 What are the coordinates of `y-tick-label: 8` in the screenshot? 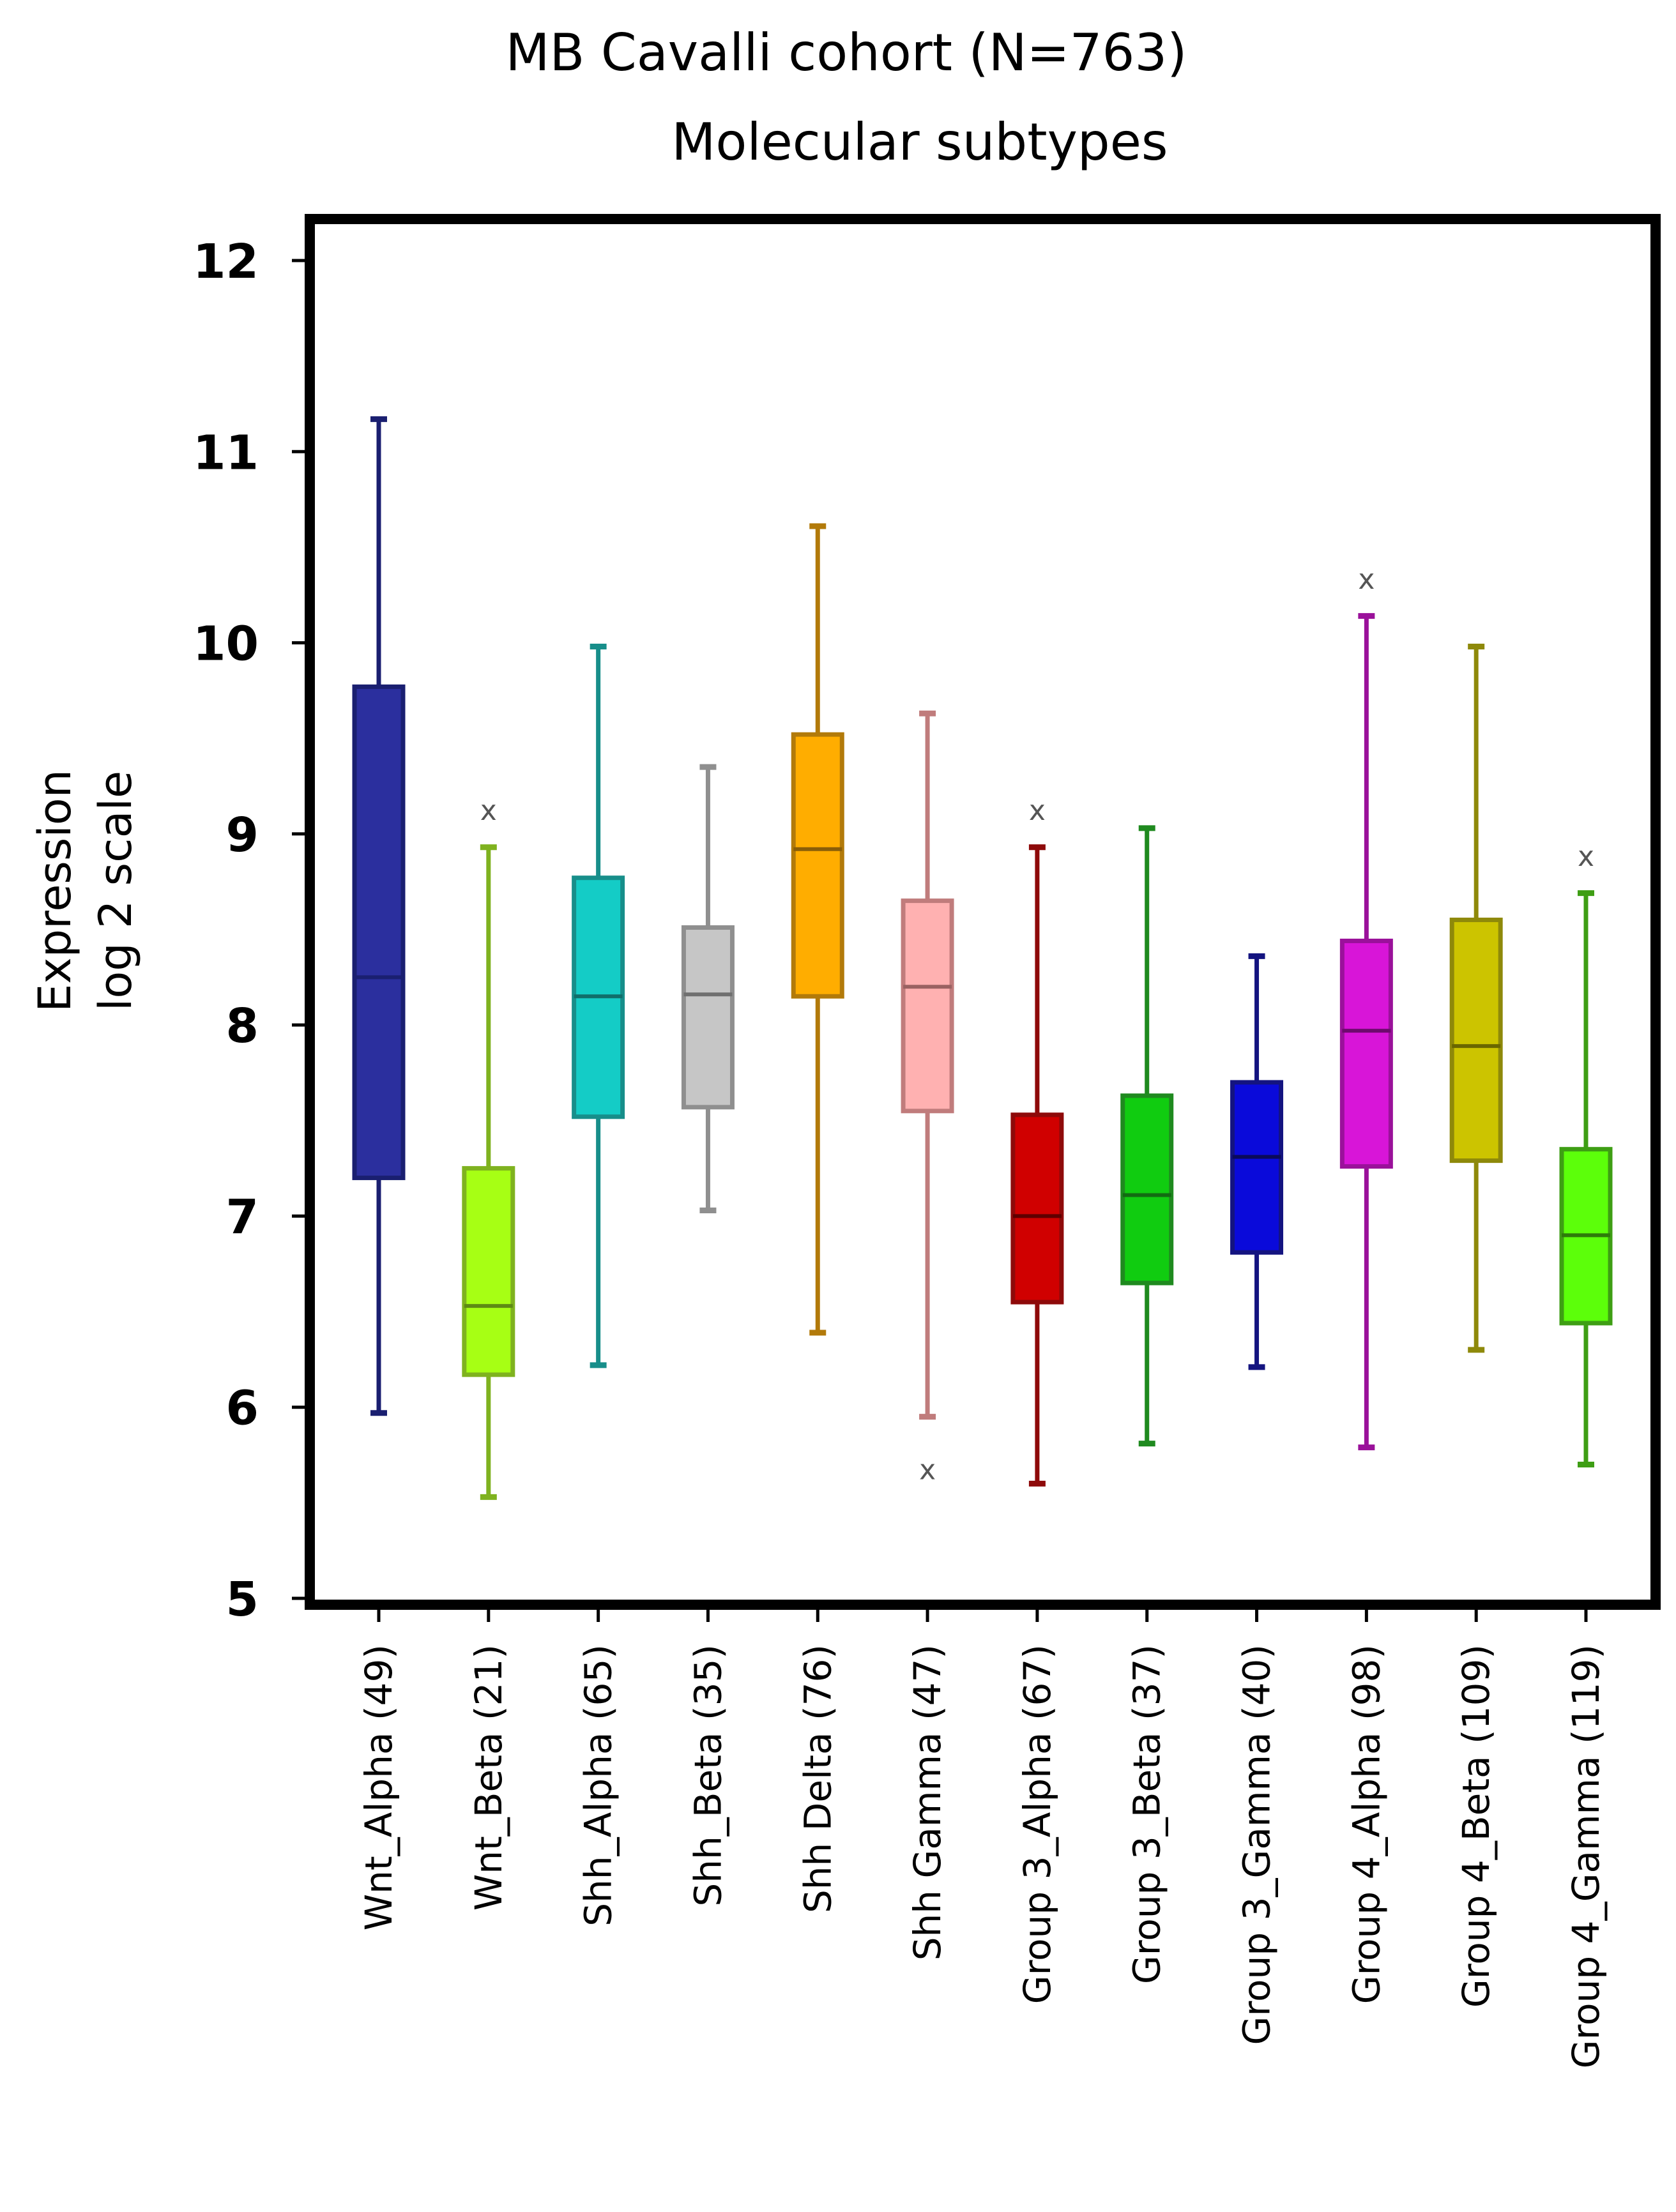 It's located at (242, 1026).